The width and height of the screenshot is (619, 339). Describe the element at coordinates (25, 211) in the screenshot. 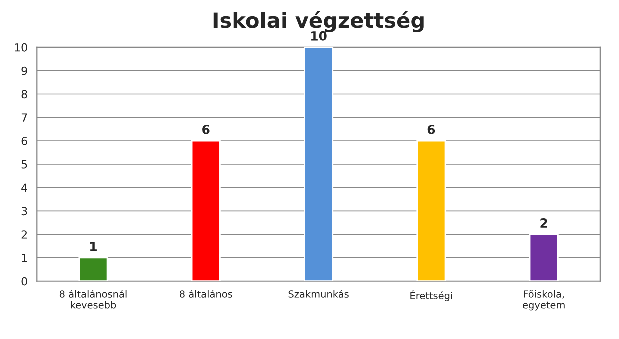

I see `y-tick-label: 3` at that location.